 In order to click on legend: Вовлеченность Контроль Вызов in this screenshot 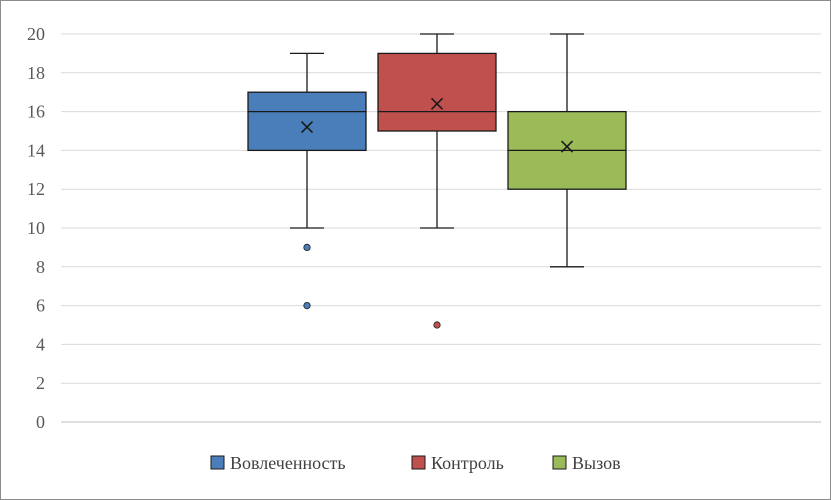, I will do `click(415, 463)`.